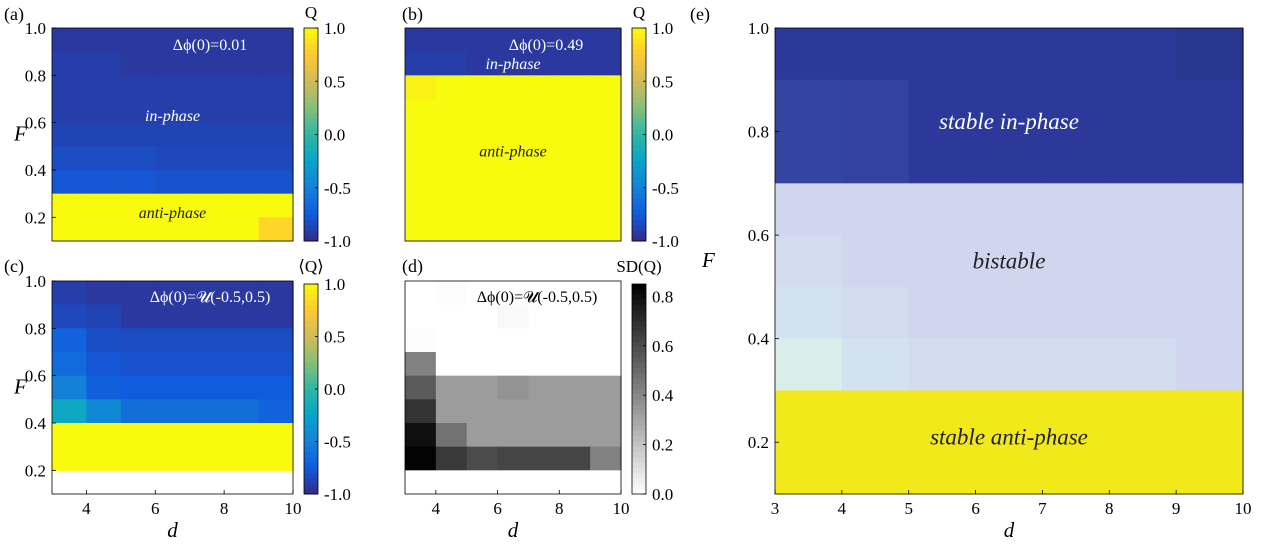 The image size is (1267, 548). What do you see at coordinates (35, 28) in the screenshot?
I see `y-tick-label-a: 1.0` at bounding box center [35, 28].